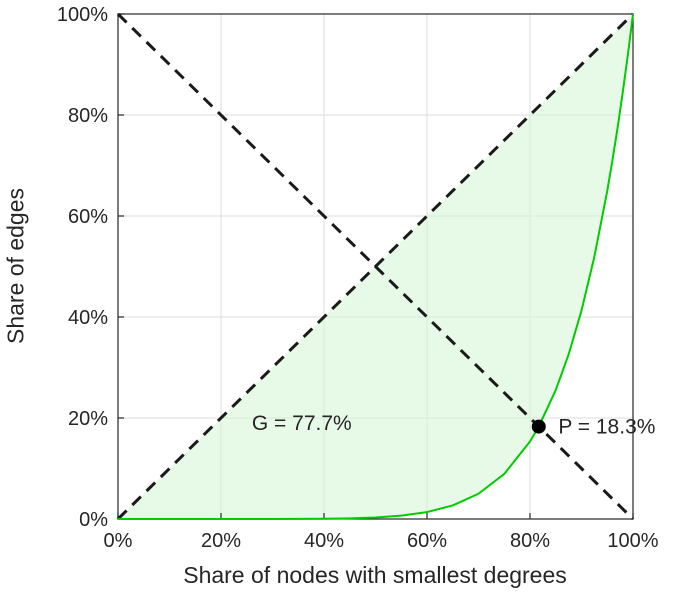 The image size is (700, 600). I want to click on y-tick-label: 60%, so click(88, 217).